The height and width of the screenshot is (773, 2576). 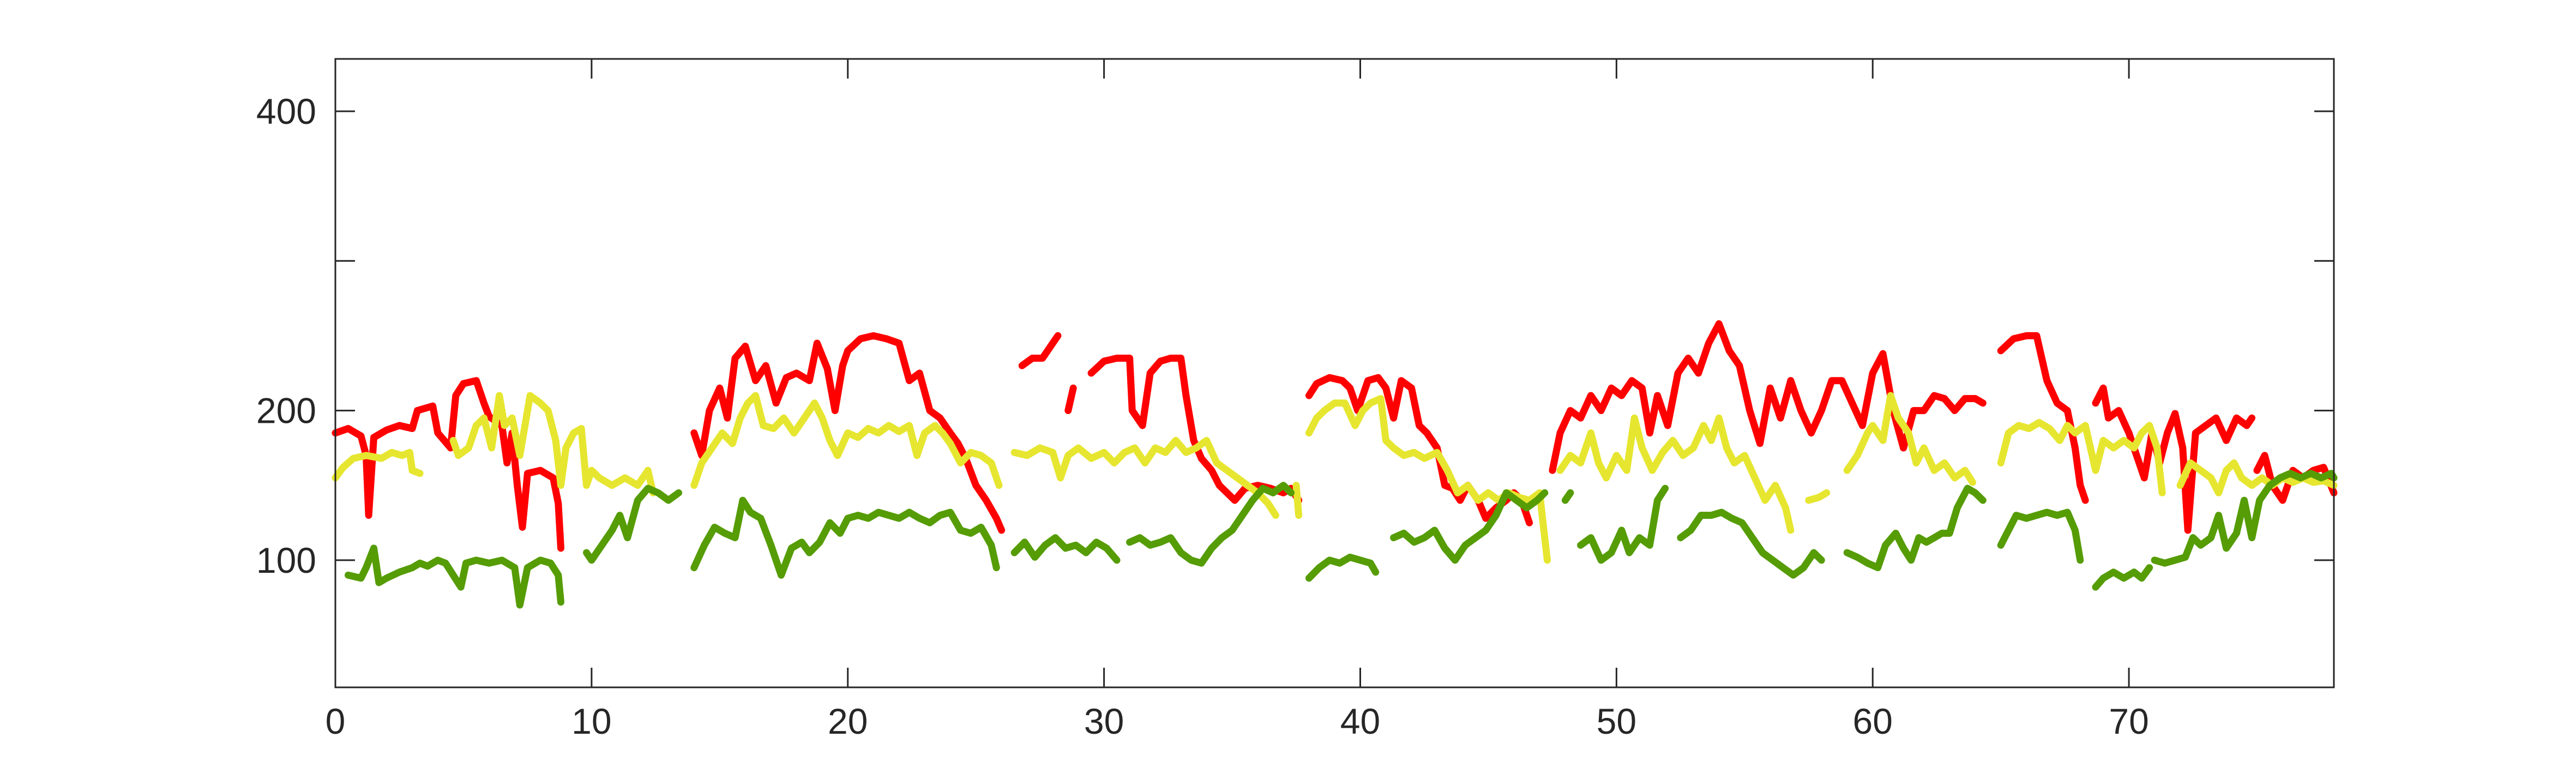 I want to click on y-tick-label: 200, so click(x=286, y=411).